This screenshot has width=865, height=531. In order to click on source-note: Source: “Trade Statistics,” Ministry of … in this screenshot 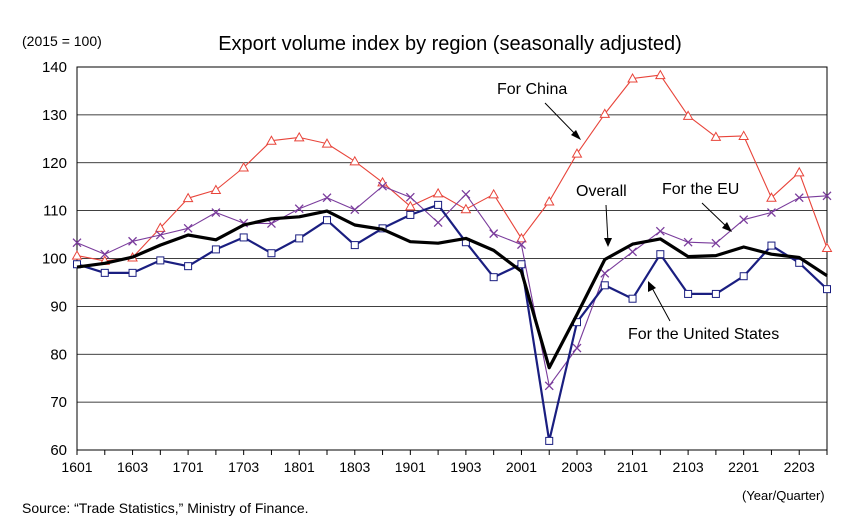, I will do `click(165, 508)`.